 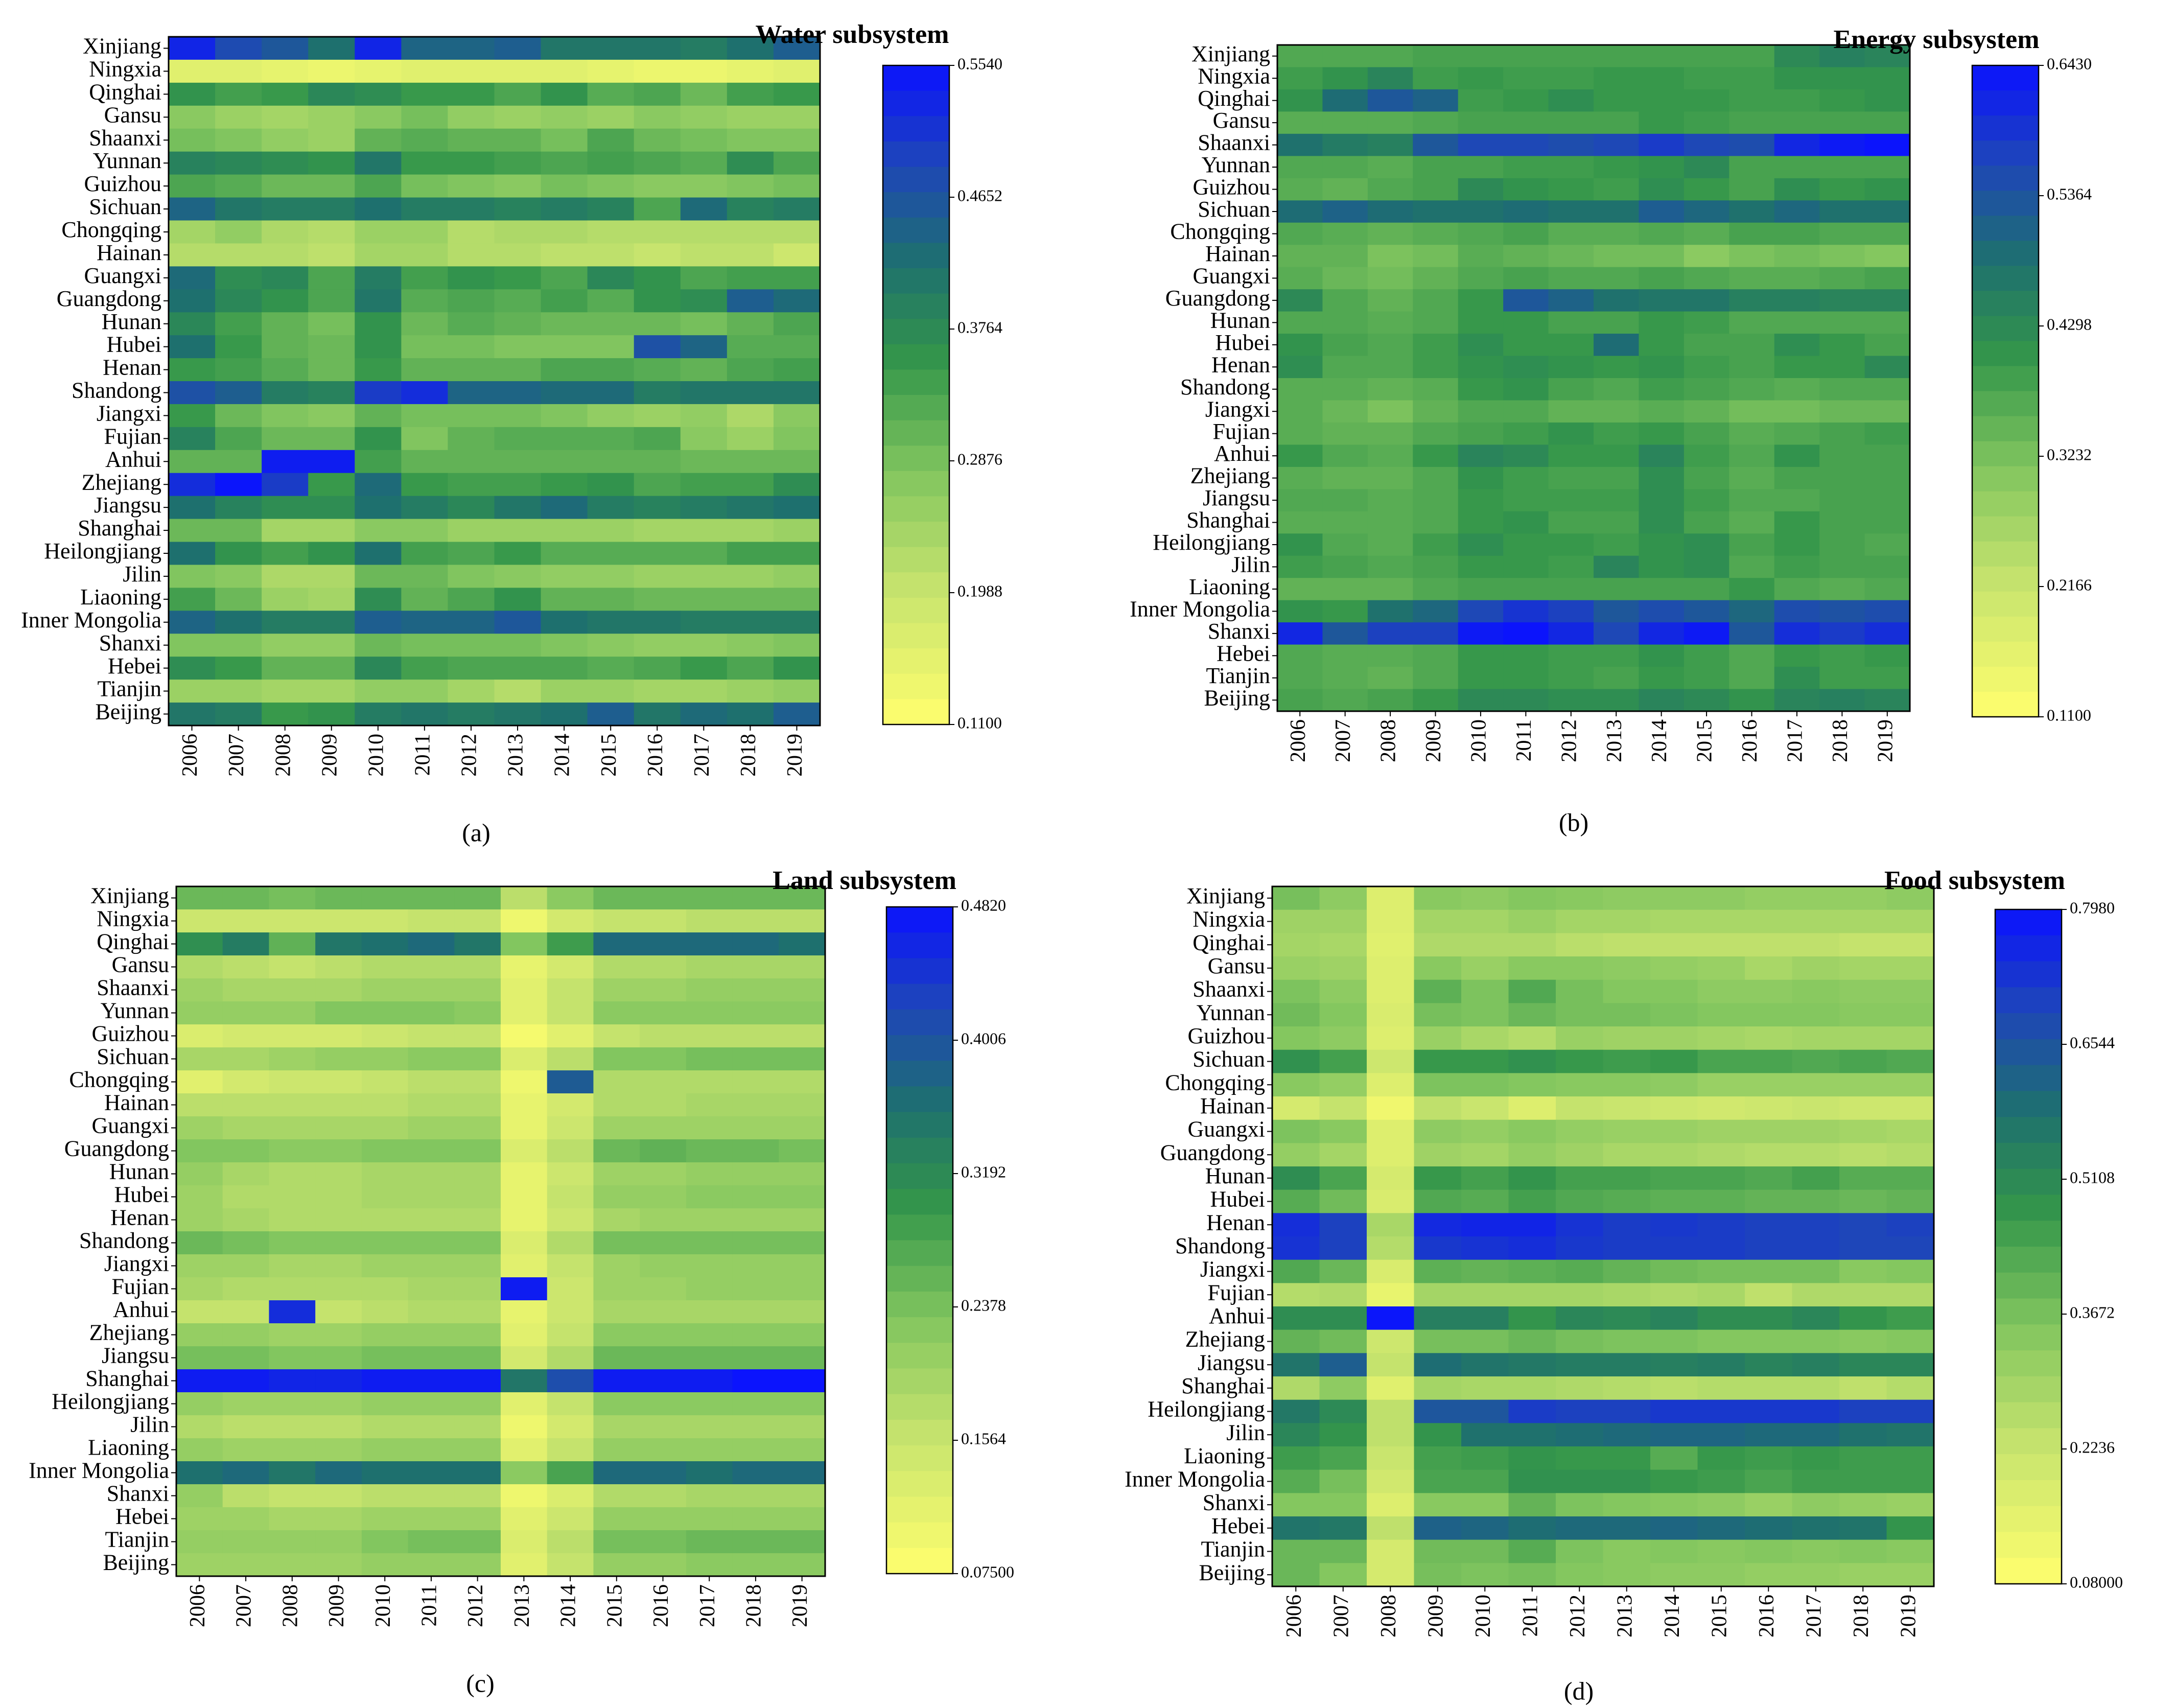 I want to click on row-label-yunnan: Yunnan, so click(x=135, y=1010).